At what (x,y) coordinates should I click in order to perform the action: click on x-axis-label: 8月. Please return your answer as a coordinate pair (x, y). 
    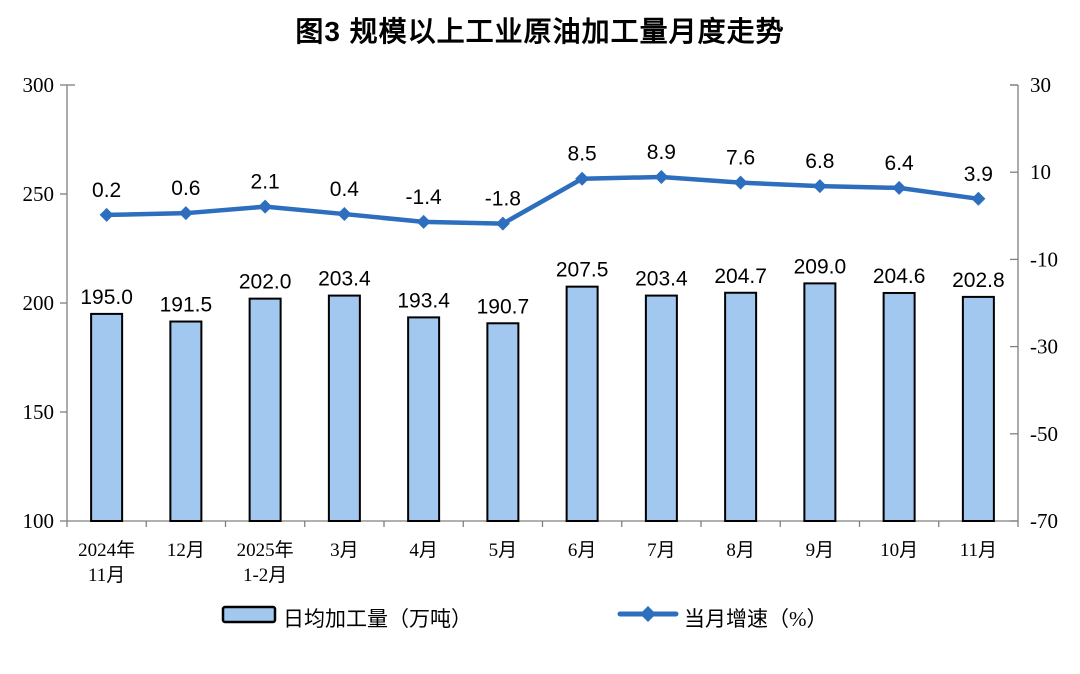
    Looking at the image, I should click on (740, 550).